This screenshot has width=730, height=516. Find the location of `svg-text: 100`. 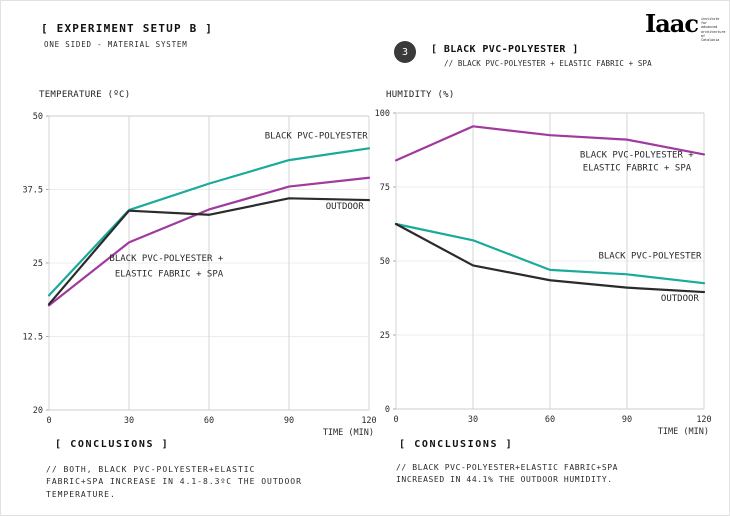

svg-text: 100 is located at coordinates (382, 114).